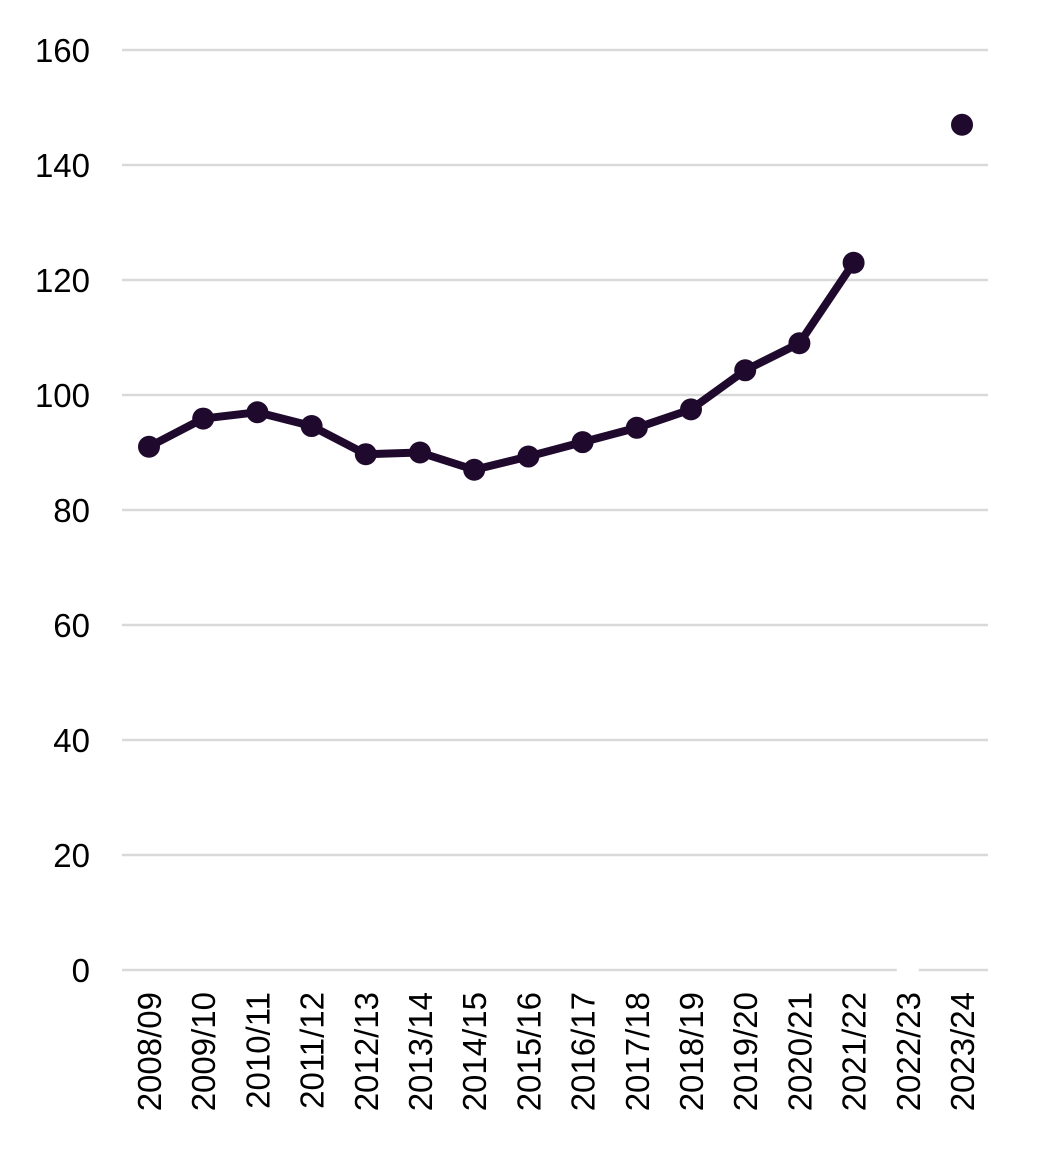 Image resolution: width=1039 pixels, height=1155 pixels. What do you see at coordinates (203, 1051) in the screenshot?
I see `x-tick-label: 2009/10` at bounding box center [203, 1051].